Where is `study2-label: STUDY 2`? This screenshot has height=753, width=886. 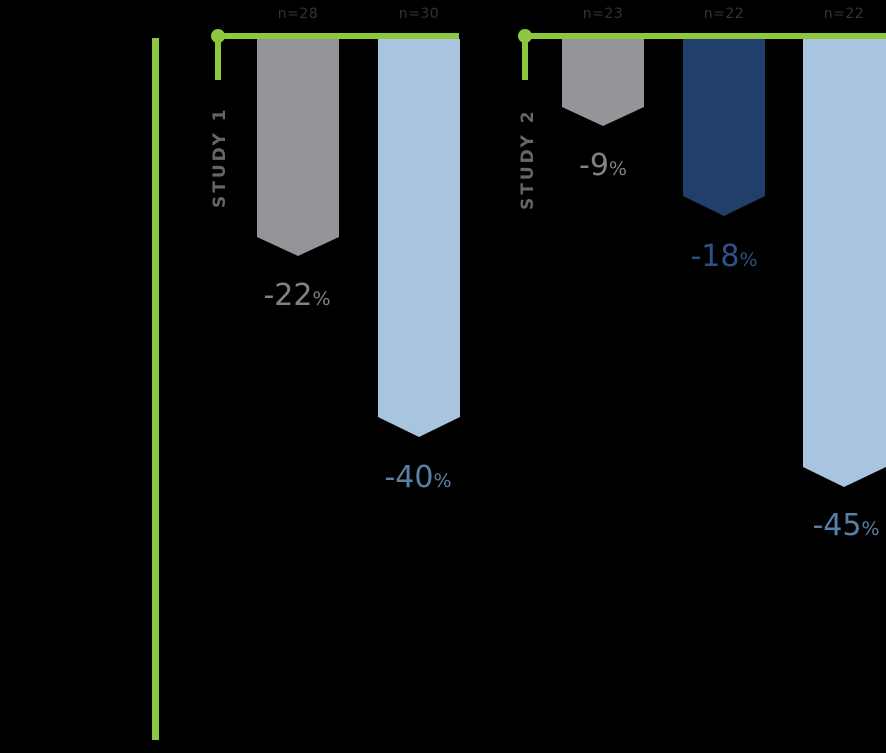 study2-label: STUDY 2 is located at coordinates (528, 159).